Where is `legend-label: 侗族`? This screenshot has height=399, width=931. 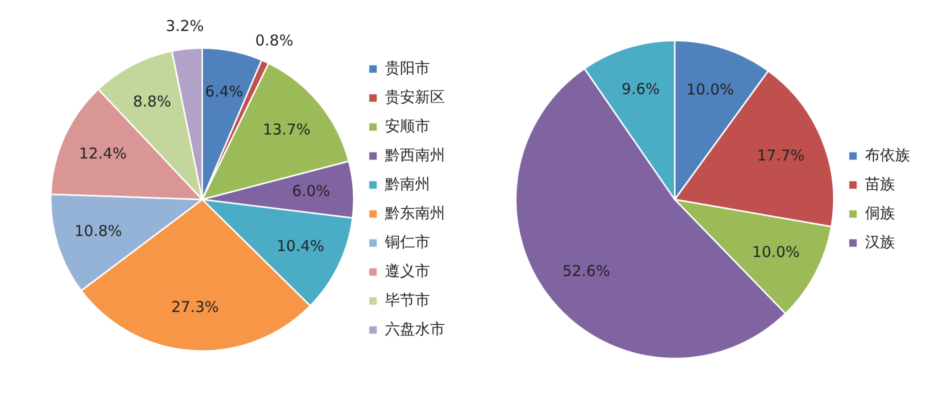
legend-label: 侗族 is located at coordinates (880, 213).